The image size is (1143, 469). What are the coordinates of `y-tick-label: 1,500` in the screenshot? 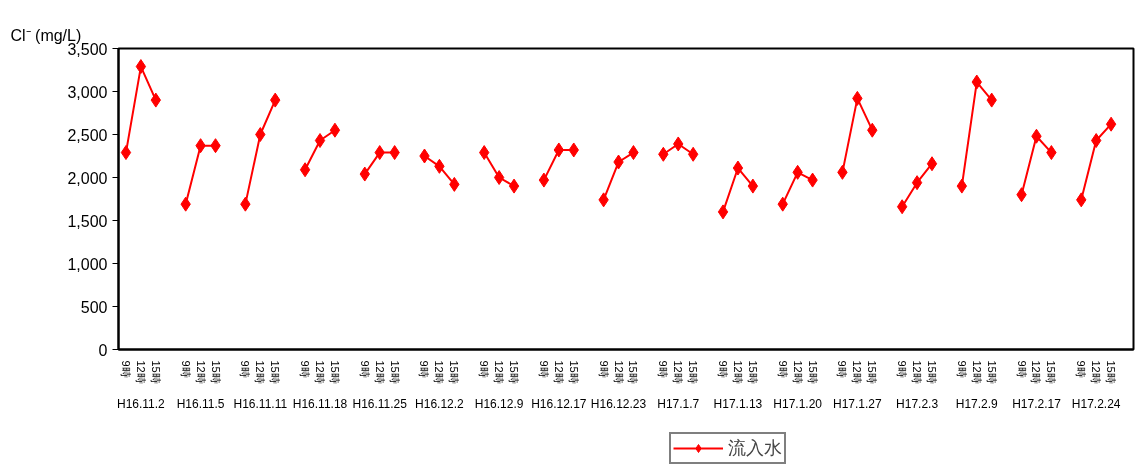 It's located at (87, 221).